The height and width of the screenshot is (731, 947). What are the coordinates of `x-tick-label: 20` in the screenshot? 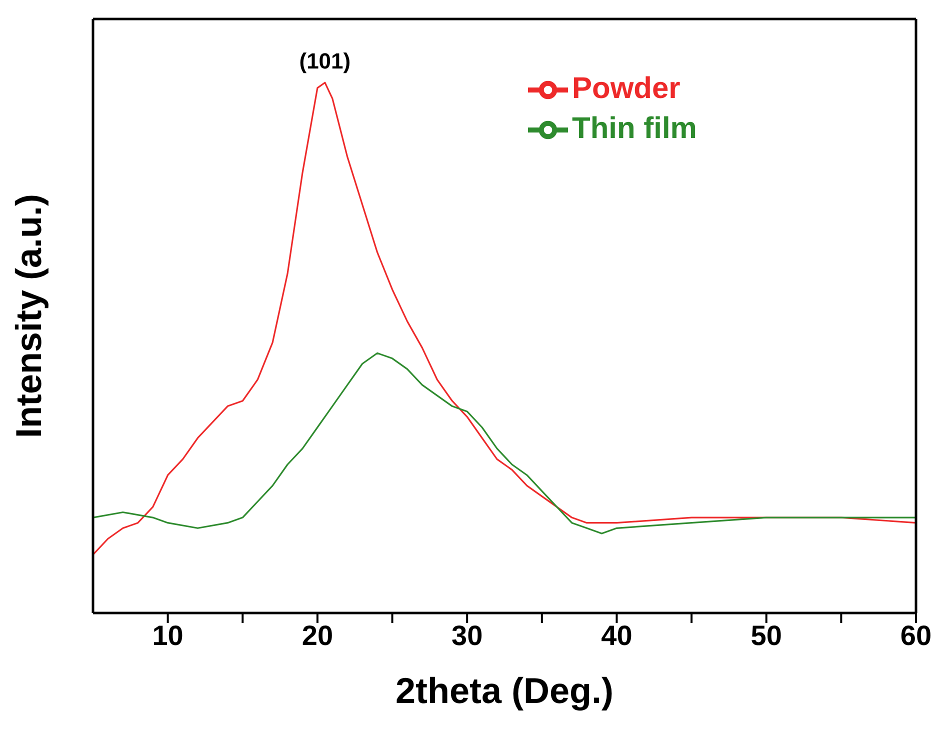 It's located at (318, 635).